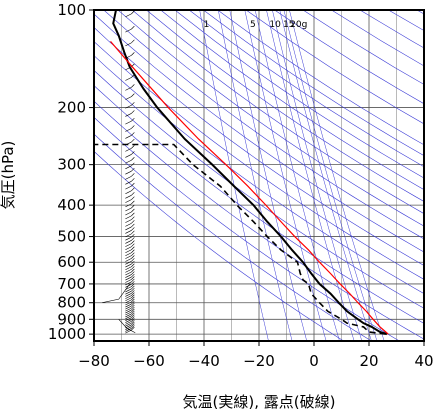 The image size is (435, 412). Describe the element at coordinates (8, 175) in the screenshot. I see `y-axis-title: 気圧(hPa)` at that location.